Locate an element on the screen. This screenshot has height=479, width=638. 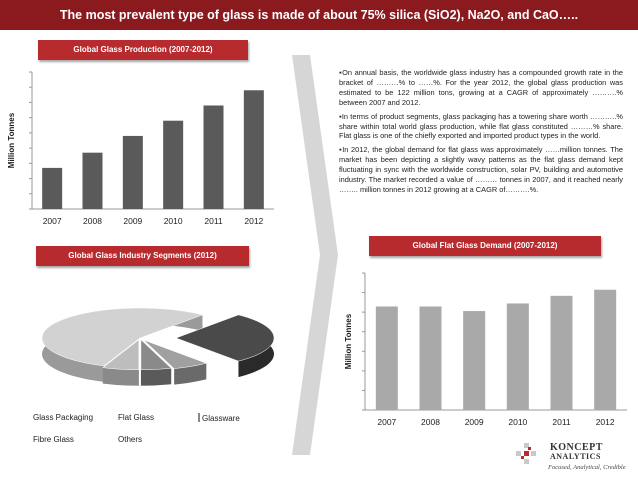
flat-demand-bar-2012 is located at coordinates (605, 349).